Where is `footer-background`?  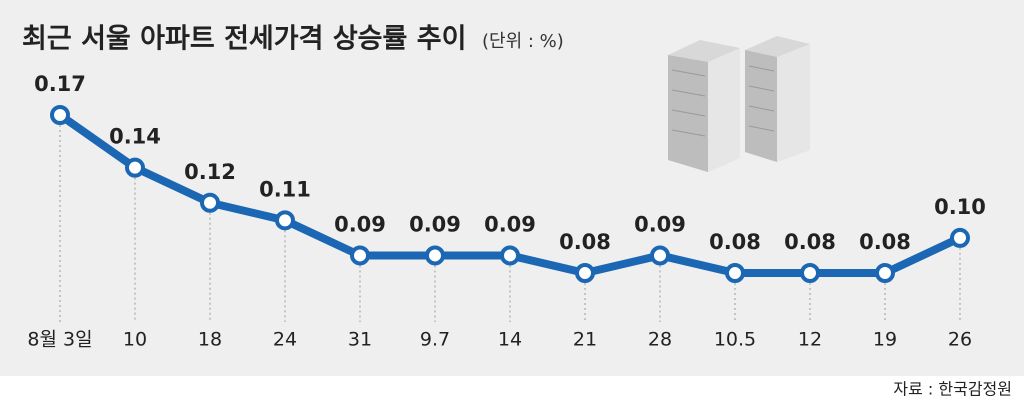 footer-background is located at coordinates (512, 388).